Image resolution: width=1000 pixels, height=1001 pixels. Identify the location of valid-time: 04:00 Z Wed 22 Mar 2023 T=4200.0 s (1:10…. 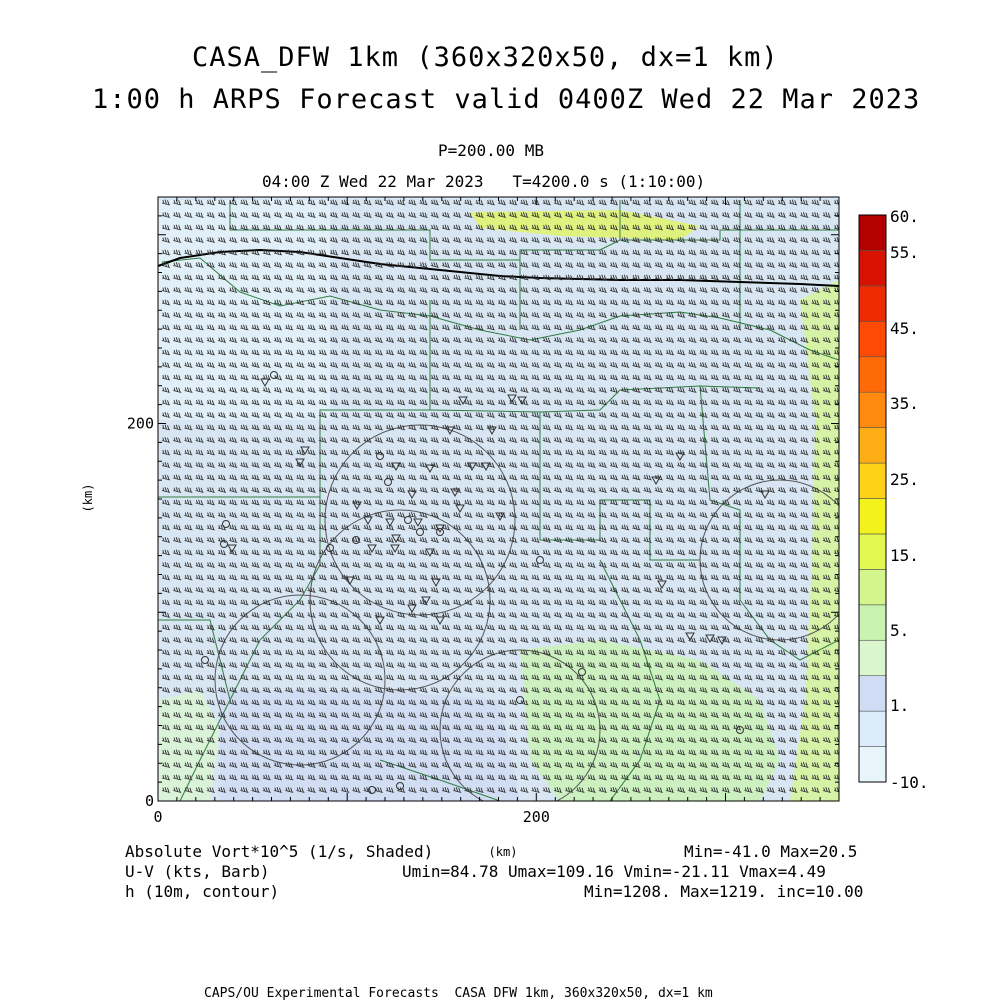
(484, 181).